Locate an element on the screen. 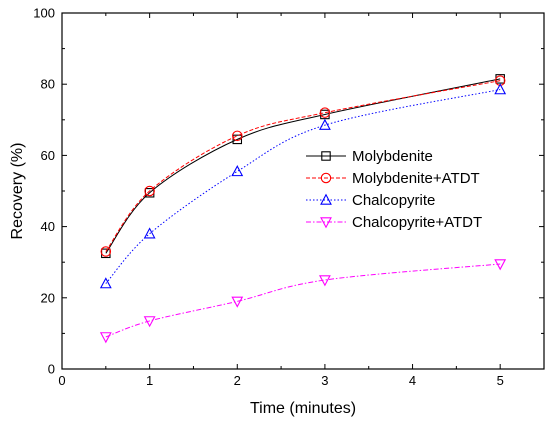 This screenshot has width=550, height=422. y-tick-label: 80 is located at coordinates (48, 84).